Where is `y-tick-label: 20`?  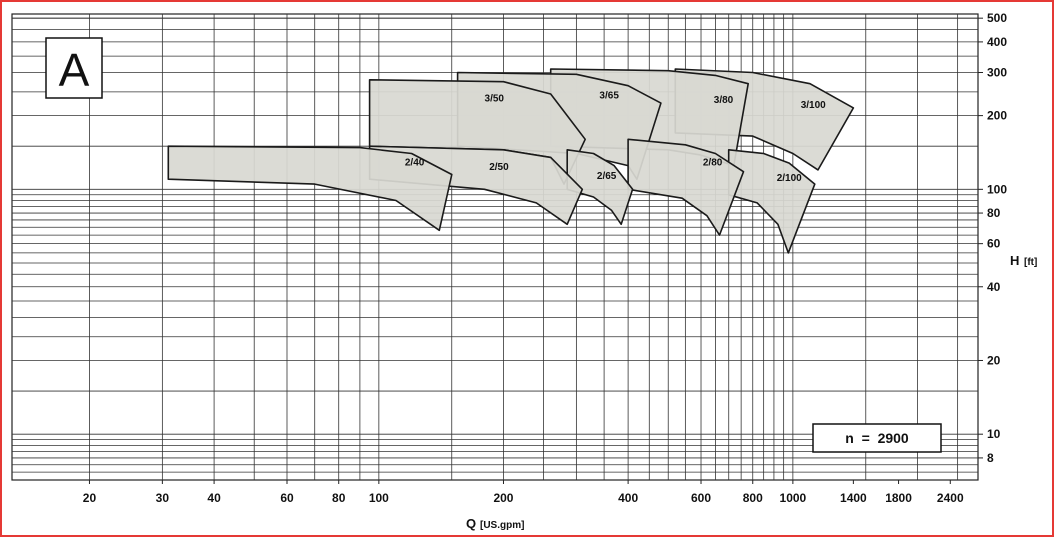
y-tick-label: 20 is located at coordinates (994, 360).